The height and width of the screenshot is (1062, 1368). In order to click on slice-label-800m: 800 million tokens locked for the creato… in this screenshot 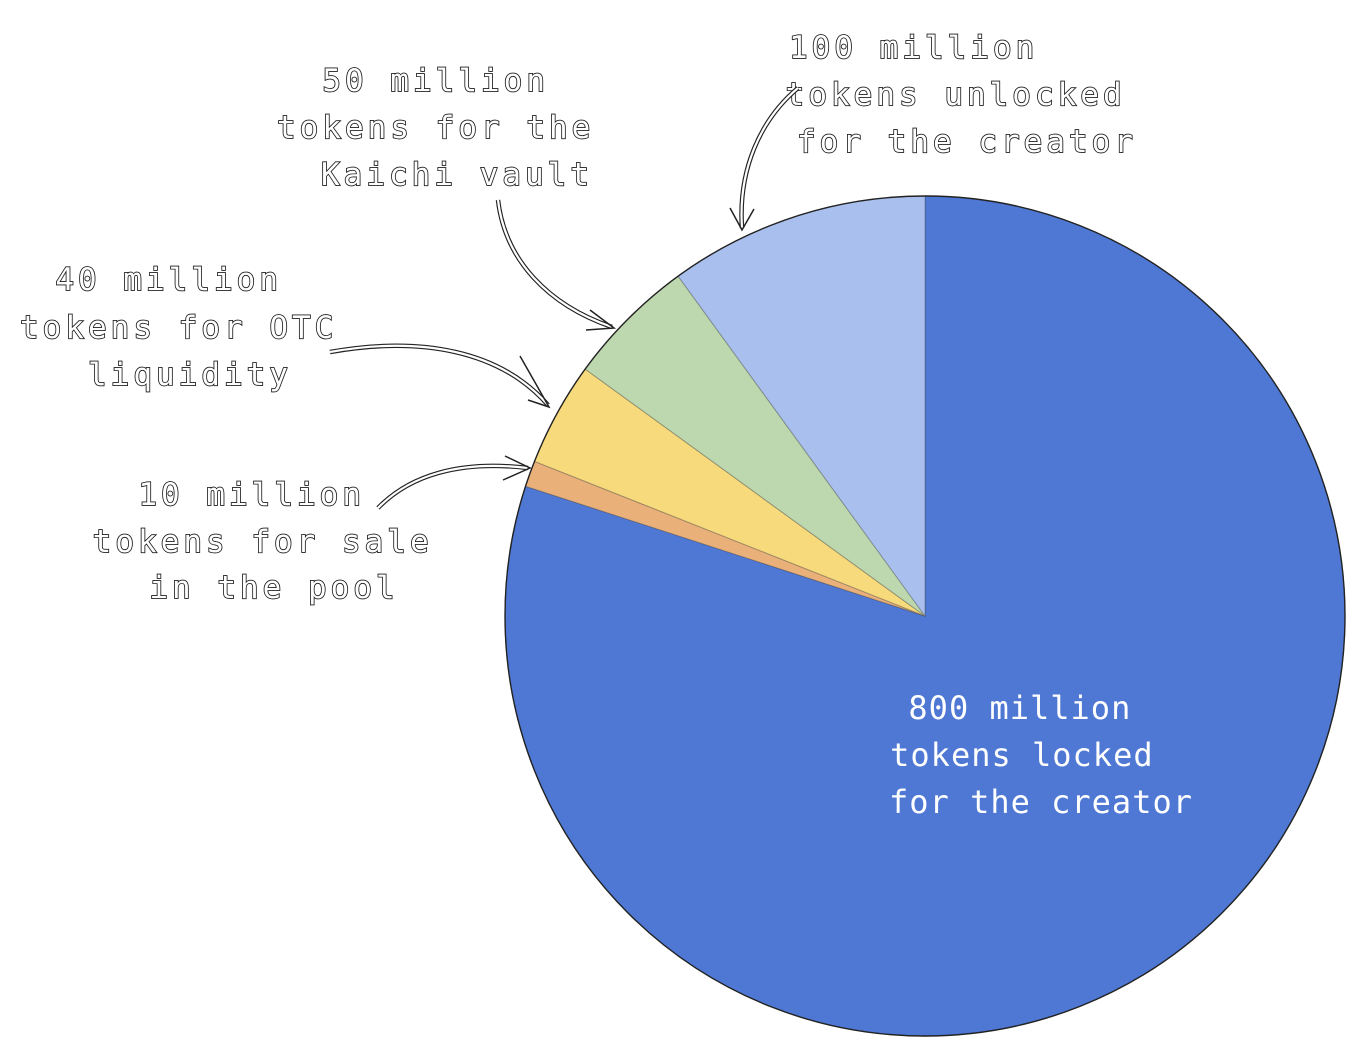, I will do `click(1041, 755)`.